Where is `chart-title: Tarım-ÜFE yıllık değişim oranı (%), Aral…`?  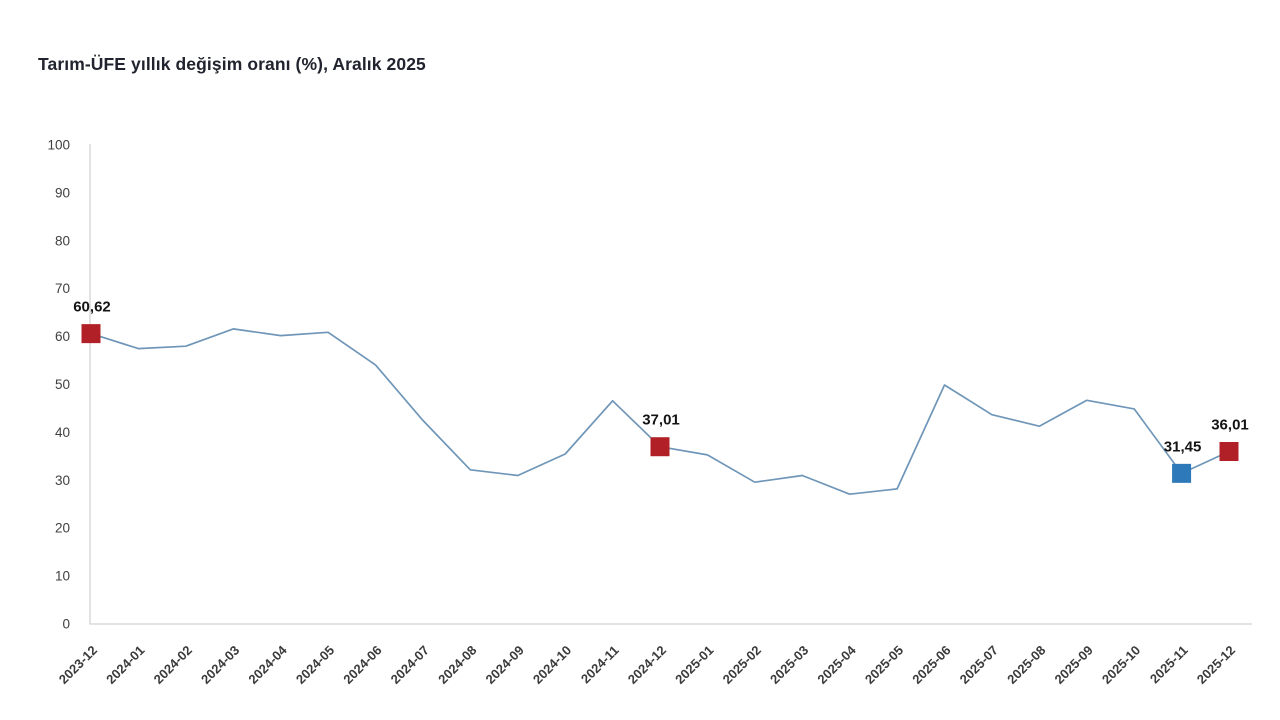
chart-title: Tarım-ÜFE yıllık değişim oranı (%), Aral… is located at coordinates (232, 64).